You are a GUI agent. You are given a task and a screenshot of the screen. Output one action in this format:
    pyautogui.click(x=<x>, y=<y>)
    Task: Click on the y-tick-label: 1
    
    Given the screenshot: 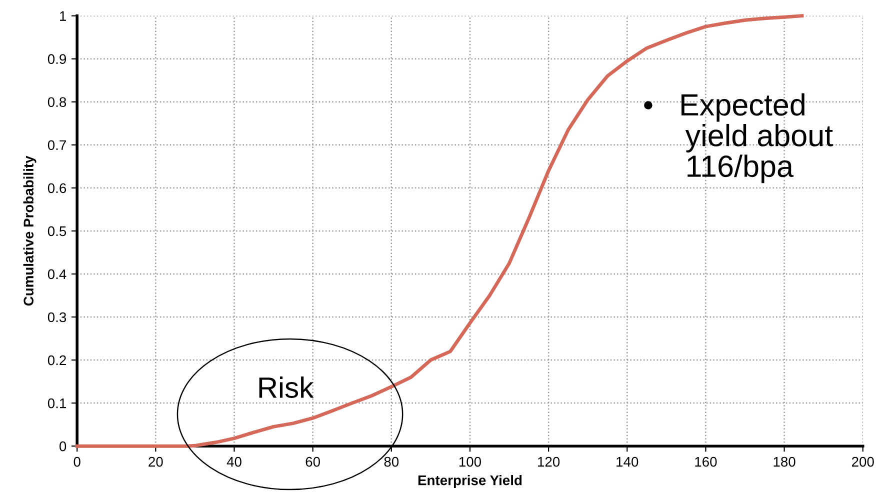 What is the action you would take?
    pyautogui.click(x=63, y=16)
    